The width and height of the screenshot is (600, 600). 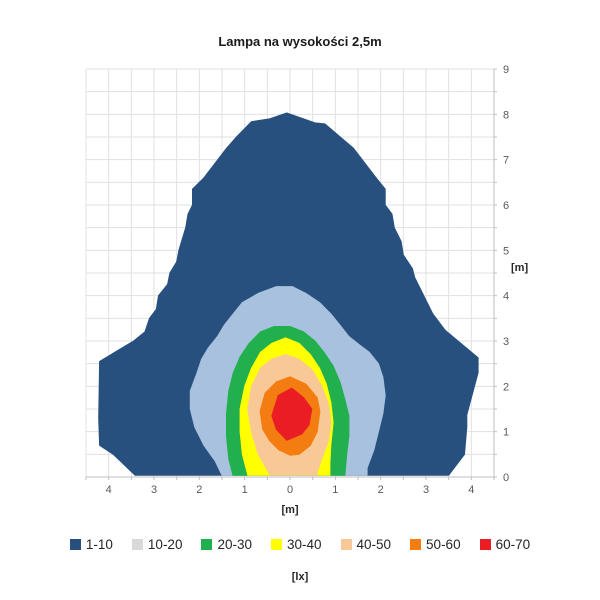 I want to click on legend-label: 10-20, so click(x=165, y=544).